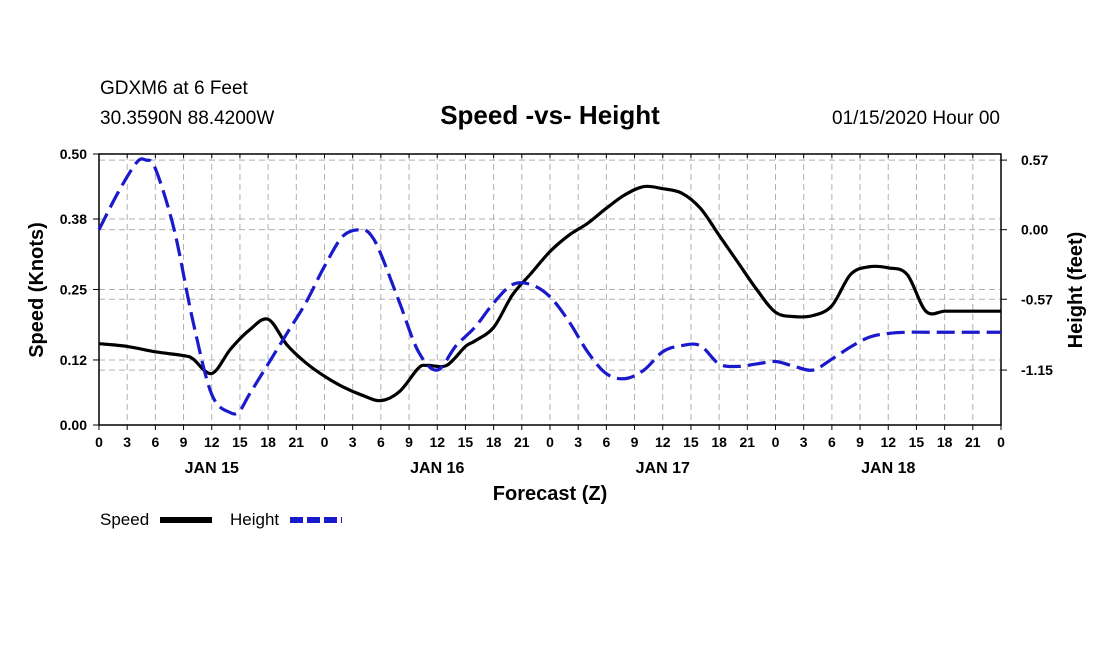 The height and width of the screenshot is (650, 1100). Describe the element at coordinates (888, 468) in the screenshot. I see `x-day-label: JAN 18` at that location.